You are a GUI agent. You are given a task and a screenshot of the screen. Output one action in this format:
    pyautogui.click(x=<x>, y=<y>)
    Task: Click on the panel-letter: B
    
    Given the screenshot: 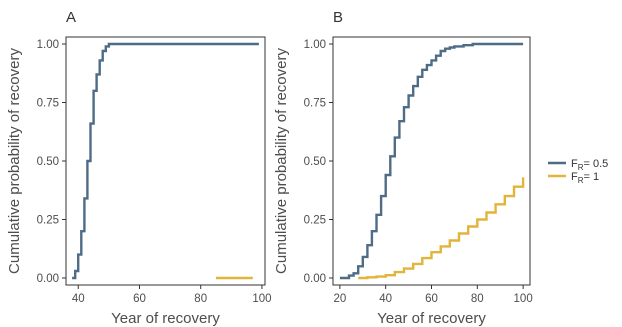 What is the action you would take?
    pyautogui.click(x=338, y=17)
    